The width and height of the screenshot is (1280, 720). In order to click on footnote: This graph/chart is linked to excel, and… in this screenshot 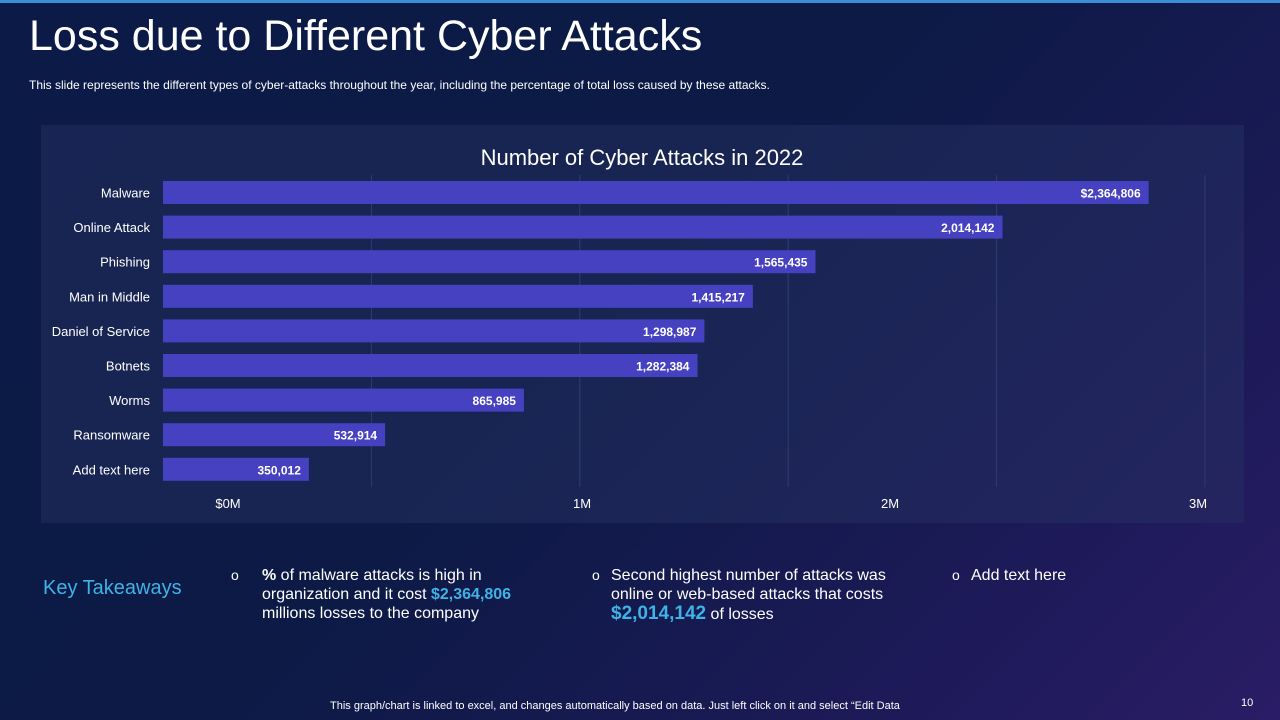, I will do `click(615, 706)`.